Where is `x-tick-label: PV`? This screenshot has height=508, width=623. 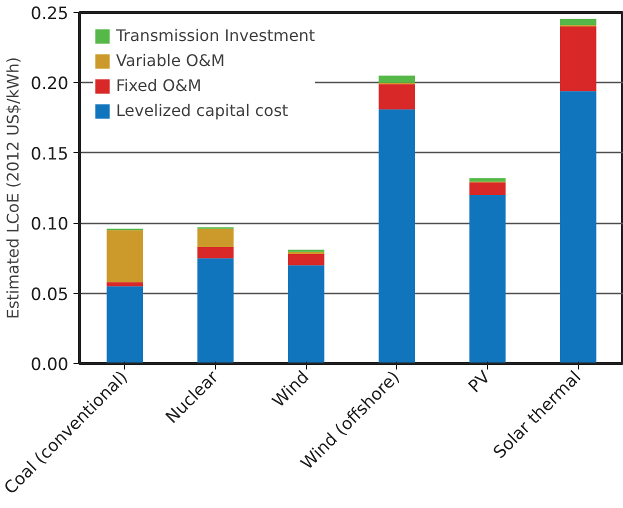 x-tick-label: PV is located at coordinates (479, 382).